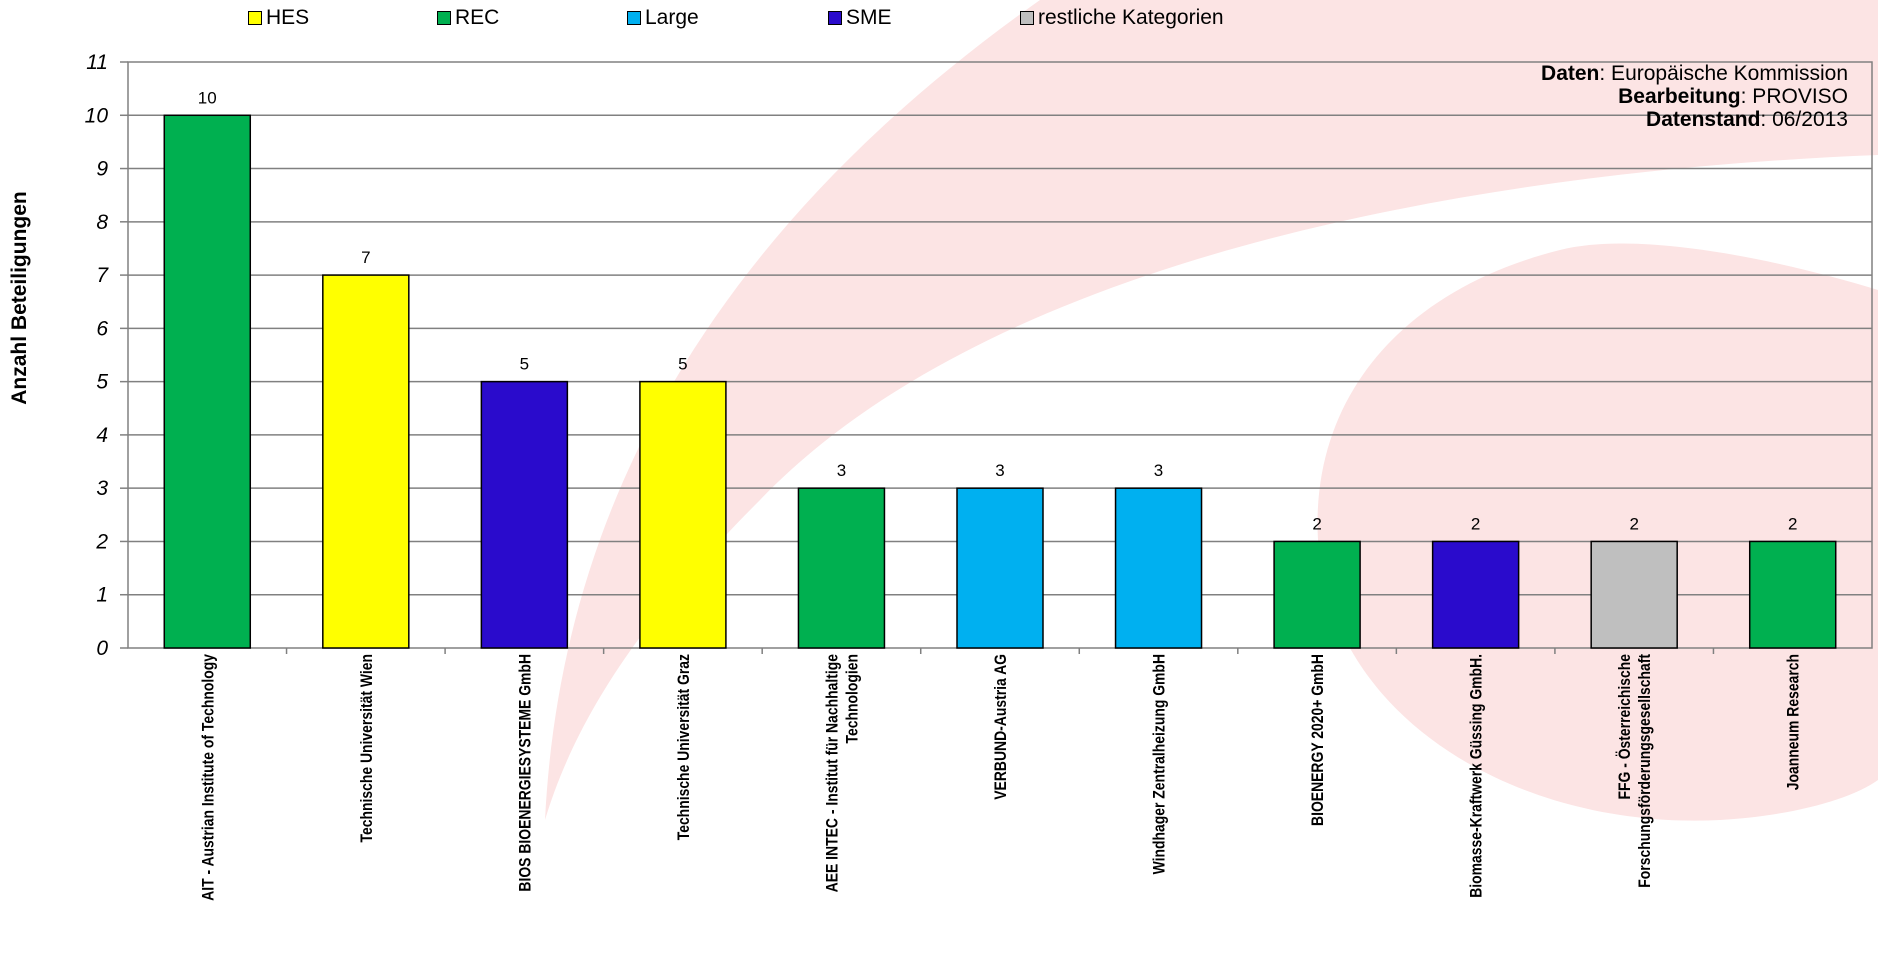 This screenshot has width=1878, height=954. I want to click on x-tick-label: VERBUND-Austria AG, so click(1001, 727).